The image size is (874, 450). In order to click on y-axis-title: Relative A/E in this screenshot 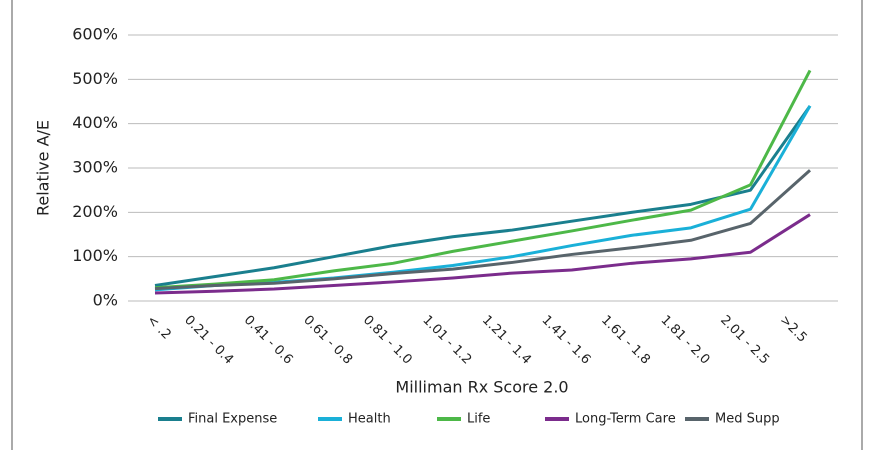, I will do `click(43, 168)`.